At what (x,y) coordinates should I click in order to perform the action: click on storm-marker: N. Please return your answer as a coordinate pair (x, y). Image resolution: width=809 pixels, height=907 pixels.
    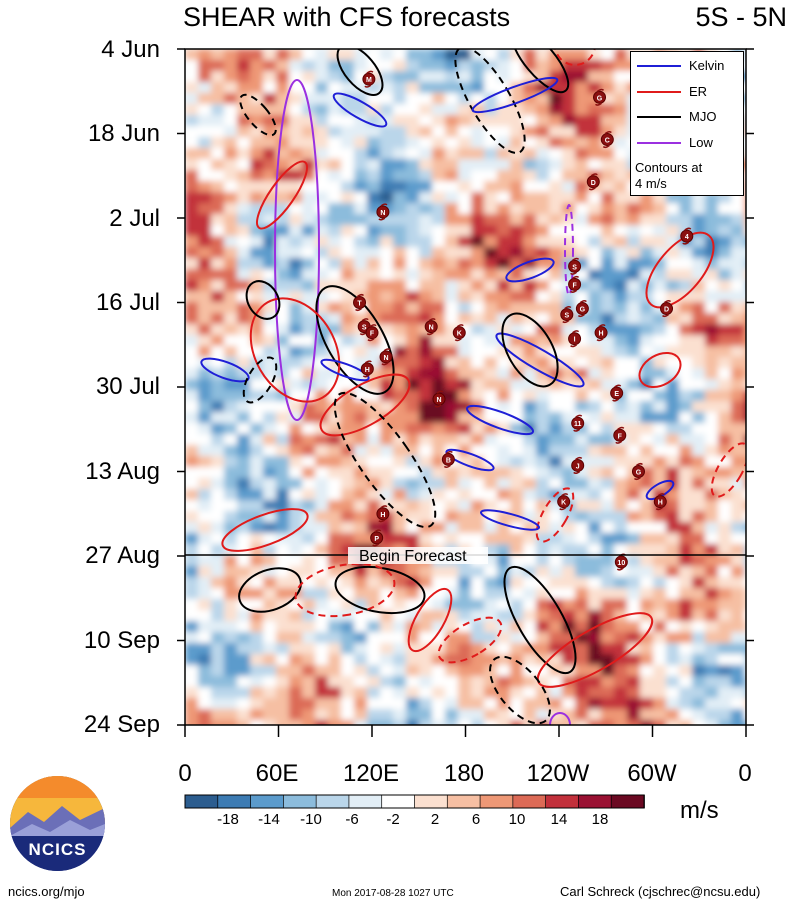
    Looking at the image, I should click on (383, 212).